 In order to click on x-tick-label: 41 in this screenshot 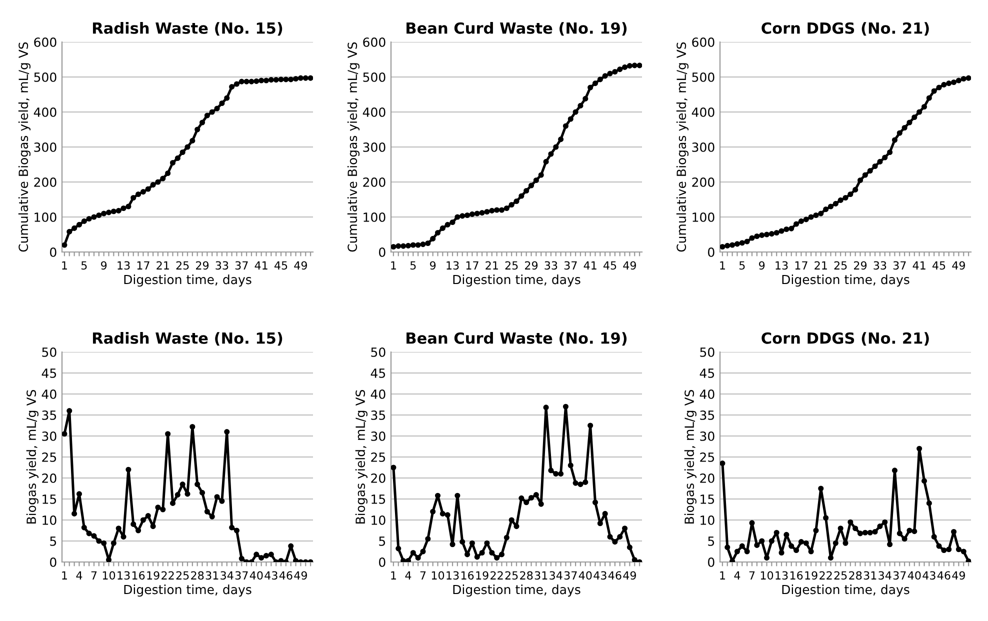, I will do `click(590, 265)`.